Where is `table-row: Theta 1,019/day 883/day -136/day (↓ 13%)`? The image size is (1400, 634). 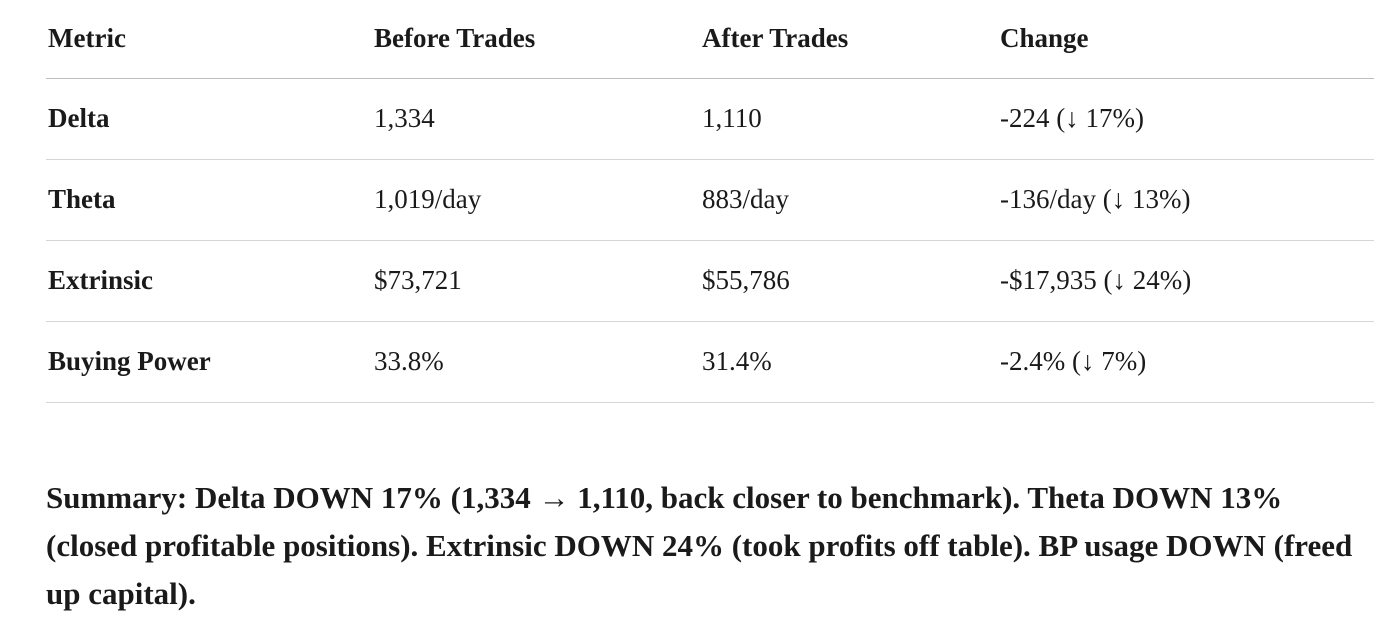 table-row: Theta 1,019/day 883/day -136/day (↓ 13%) is located at coordinates (710, 200).